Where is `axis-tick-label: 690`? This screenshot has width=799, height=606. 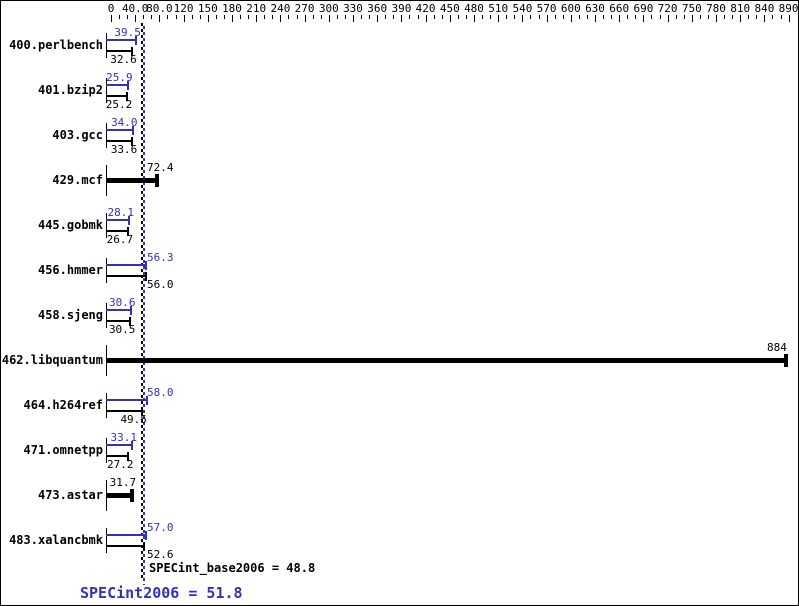
axis-tick-label: 690 is located at coordinates (643, 8).